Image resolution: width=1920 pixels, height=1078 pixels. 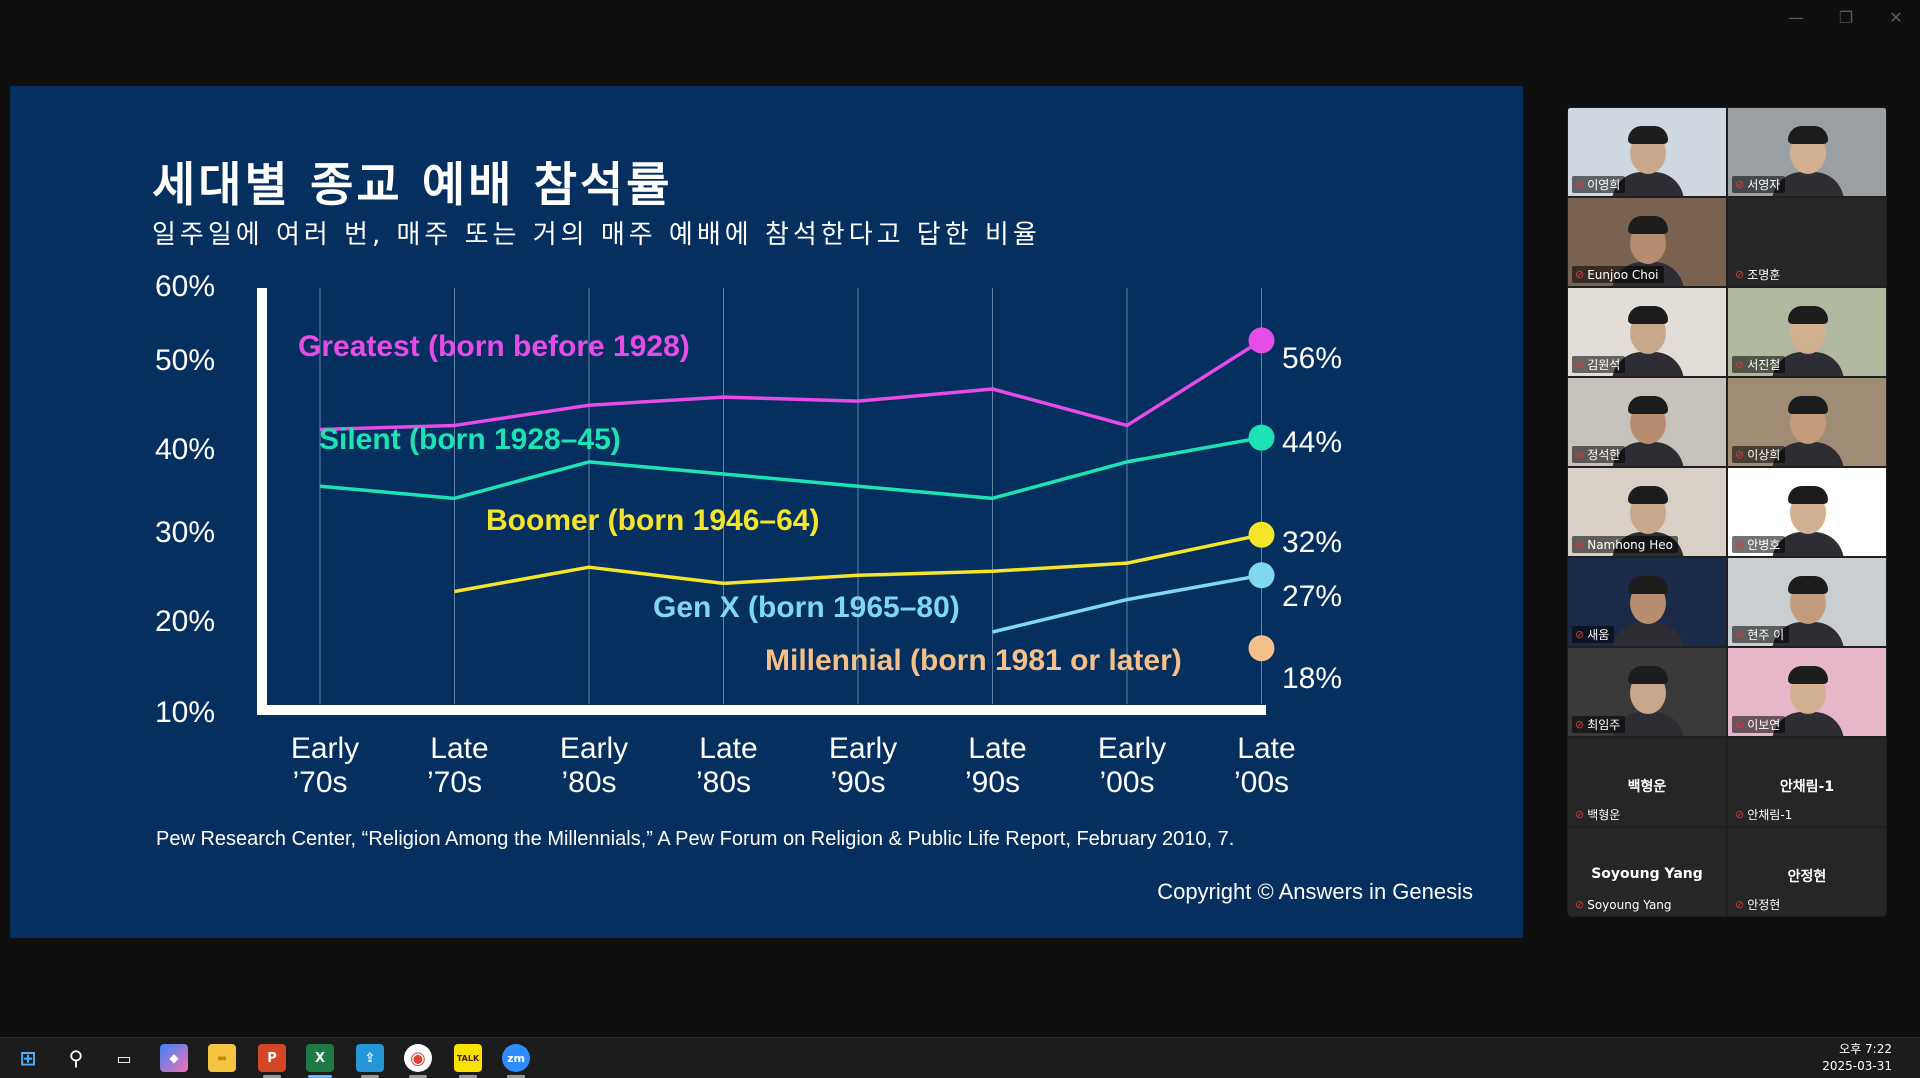 I want to click on participant-tile: ⊘ 서영자, so click(x=1807, y=152).